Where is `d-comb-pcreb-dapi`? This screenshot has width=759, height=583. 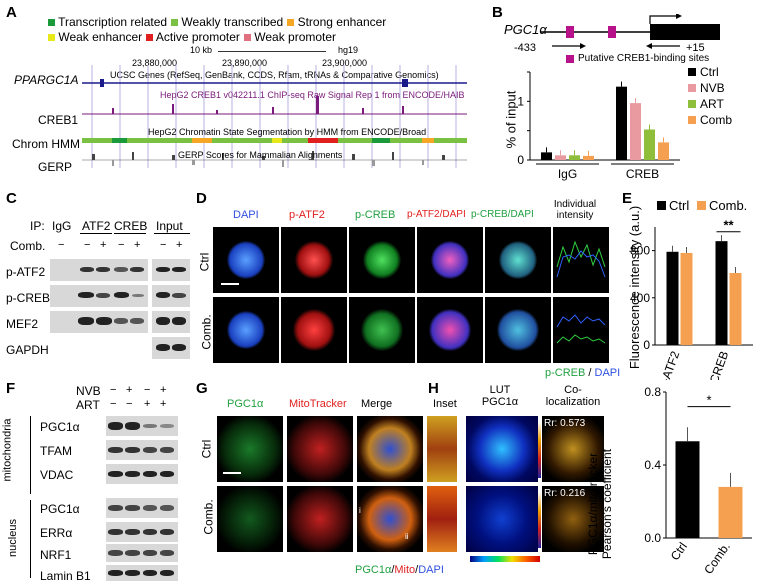
d-comb-pcreb-dapi is located at coordinates (518, 330).